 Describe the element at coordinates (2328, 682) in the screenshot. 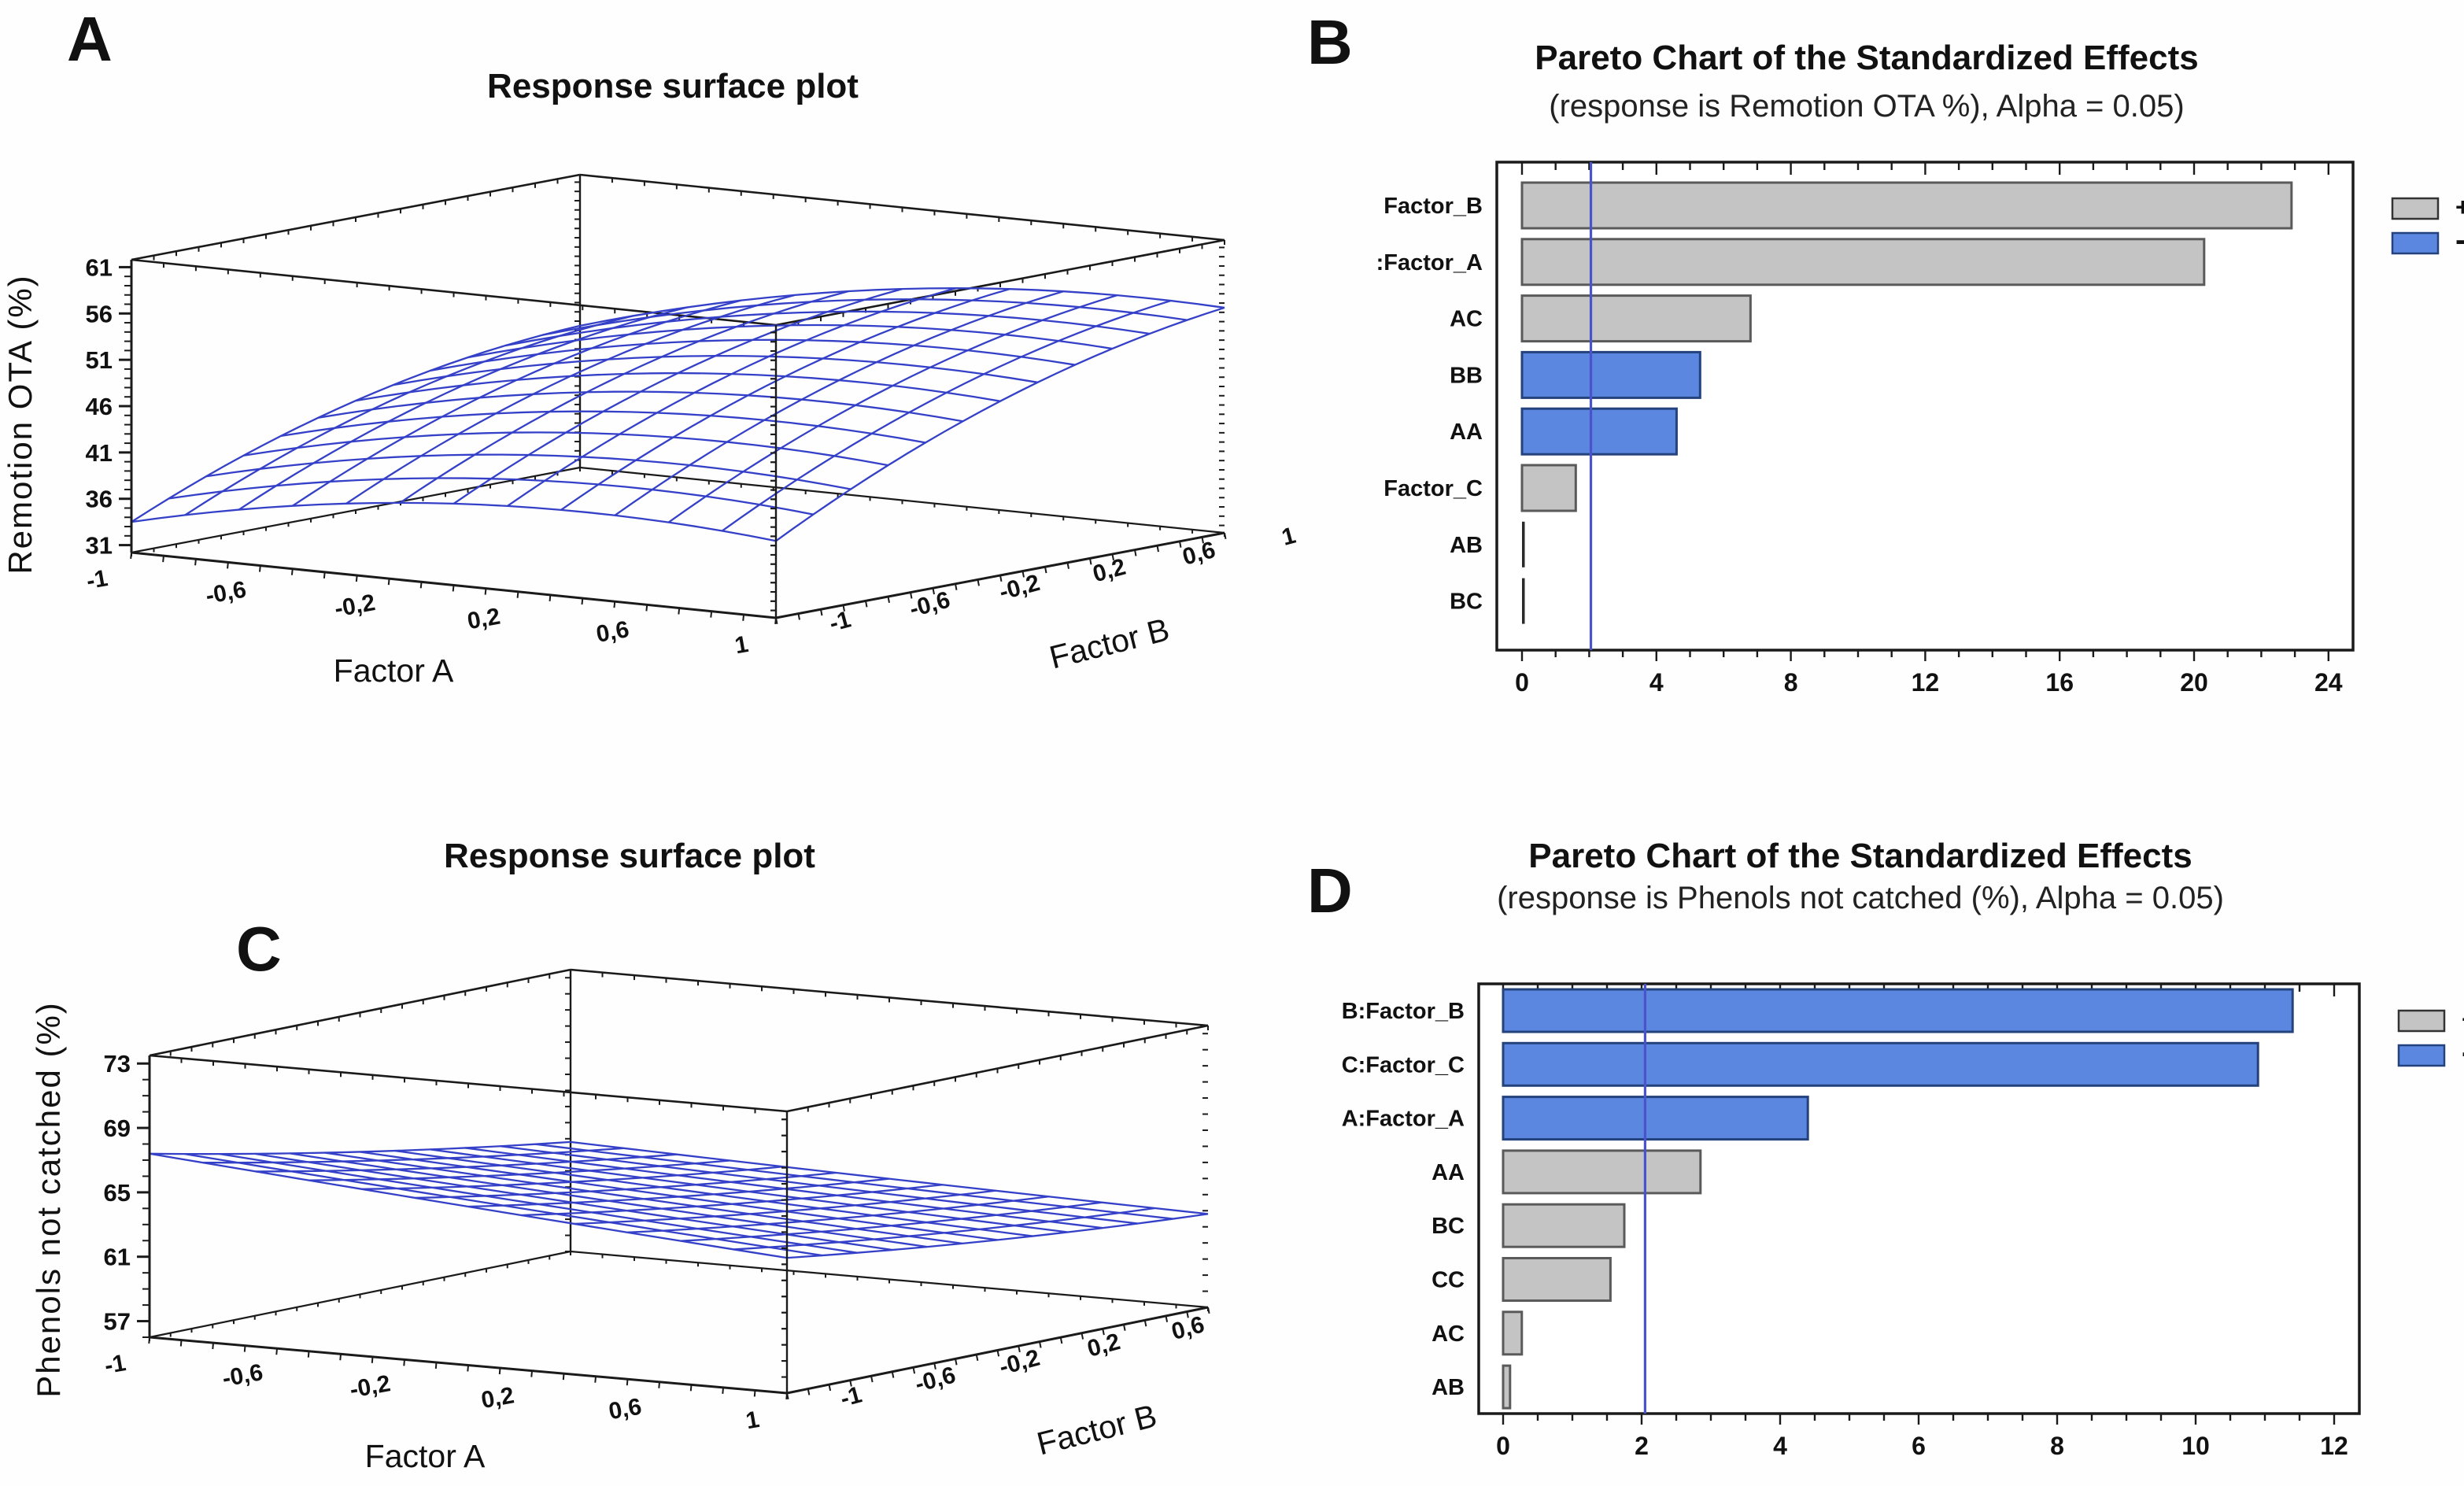

I see `x-tick-label: 24` at that location.